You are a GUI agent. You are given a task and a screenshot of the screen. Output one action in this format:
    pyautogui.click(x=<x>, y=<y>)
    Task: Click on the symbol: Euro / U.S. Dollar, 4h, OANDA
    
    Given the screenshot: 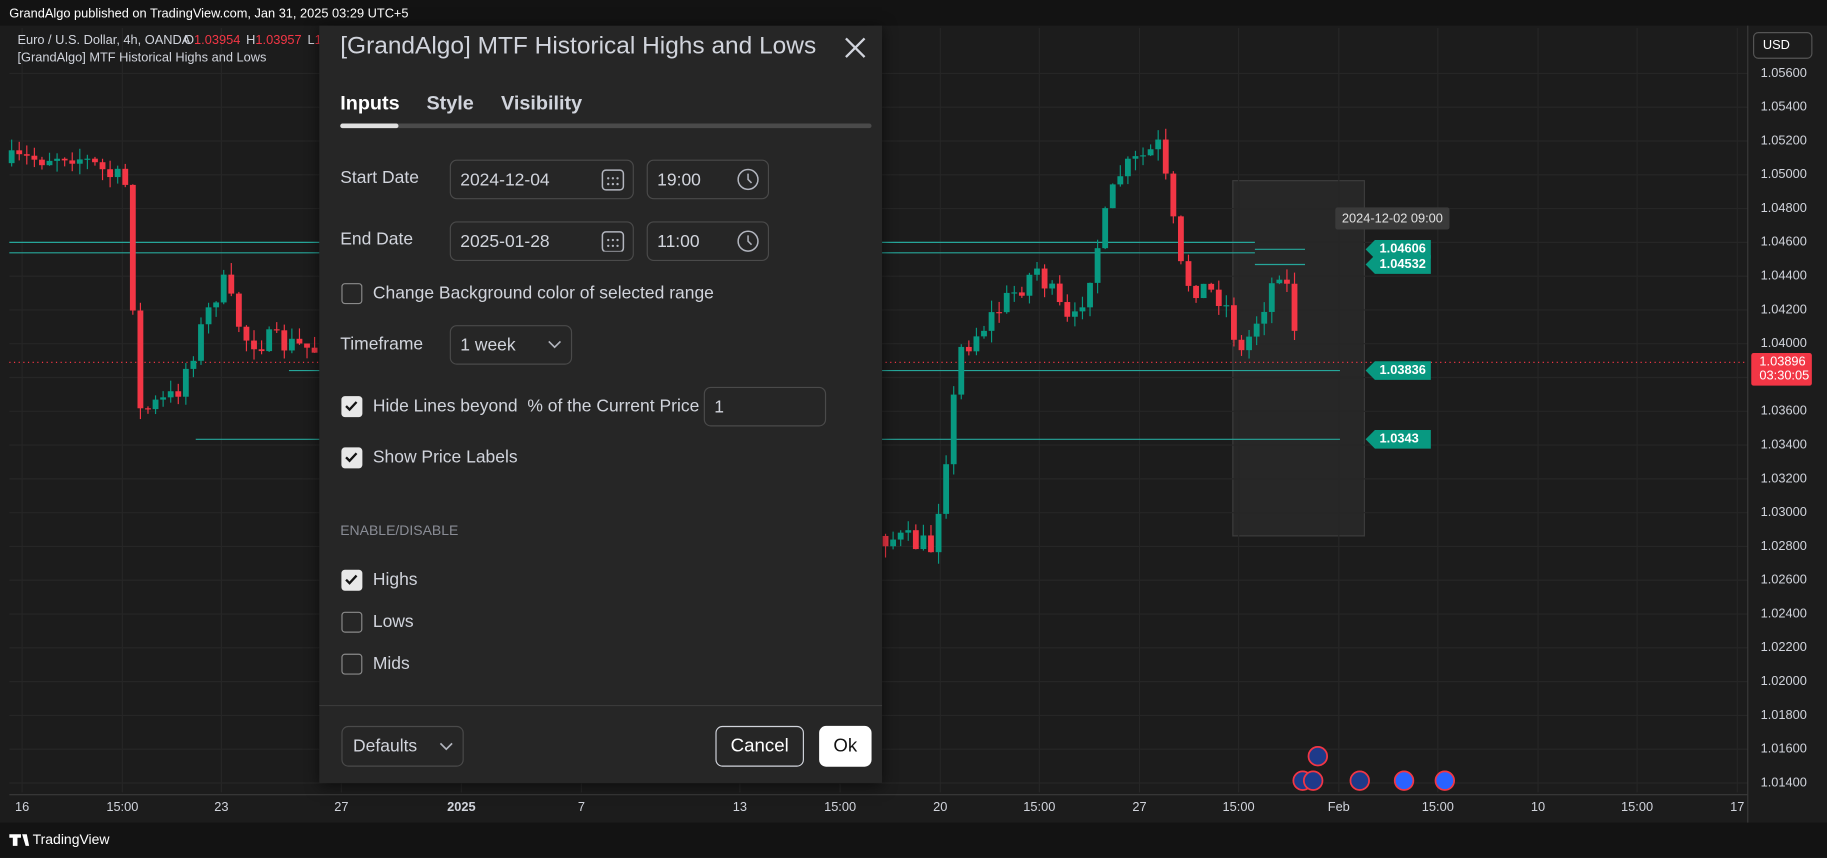 What is the action you would take?
    pyautogui.click(x=103, y=39)
    